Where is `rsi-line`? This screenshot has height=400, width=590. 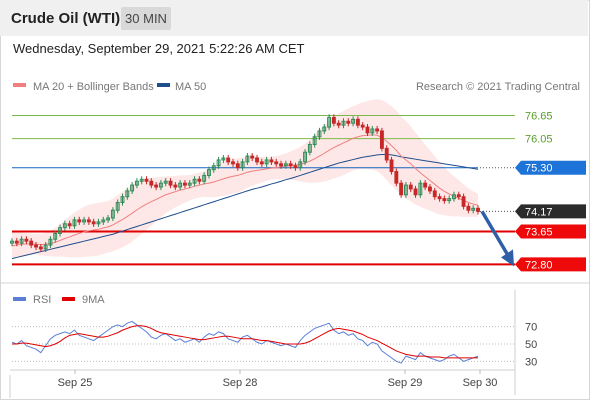
rsi-line is located at coordinates (245, 342).